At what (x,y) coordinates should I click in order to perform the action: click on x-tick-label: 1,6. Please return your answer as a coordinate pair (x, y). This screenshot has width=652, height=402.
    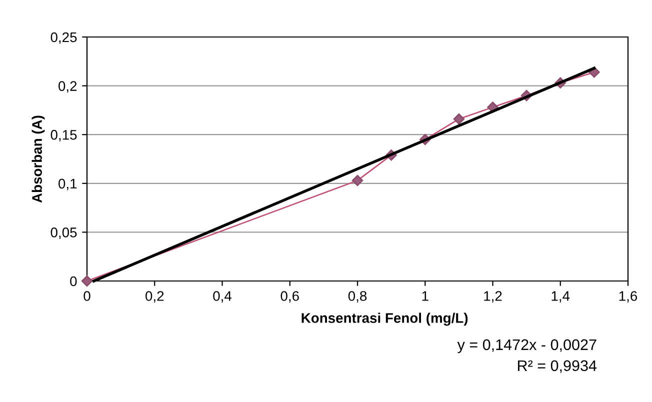
    Looking at the image, I should click on (628, 297).